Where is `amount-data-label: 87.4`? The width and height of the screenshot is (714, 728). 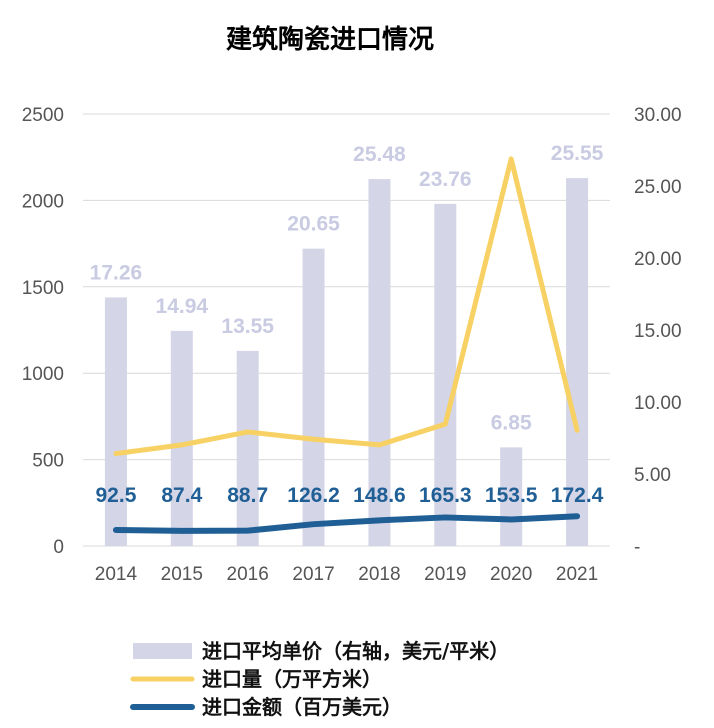 amount-data-label: 87.4 is located at coordinates (181, 495).